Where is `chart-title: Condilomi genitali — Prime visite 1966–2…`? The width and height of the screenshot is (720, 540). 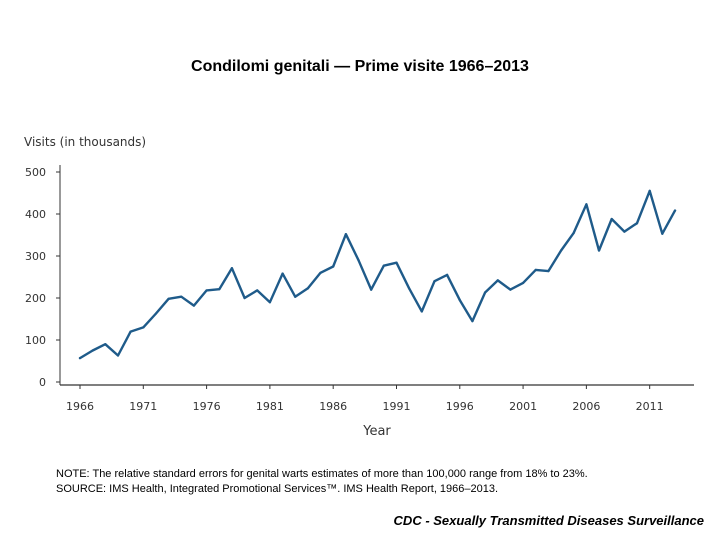 chart-title: Condilomi genitali — Prime visite 1966–2… is located at coordinates (360, 66).